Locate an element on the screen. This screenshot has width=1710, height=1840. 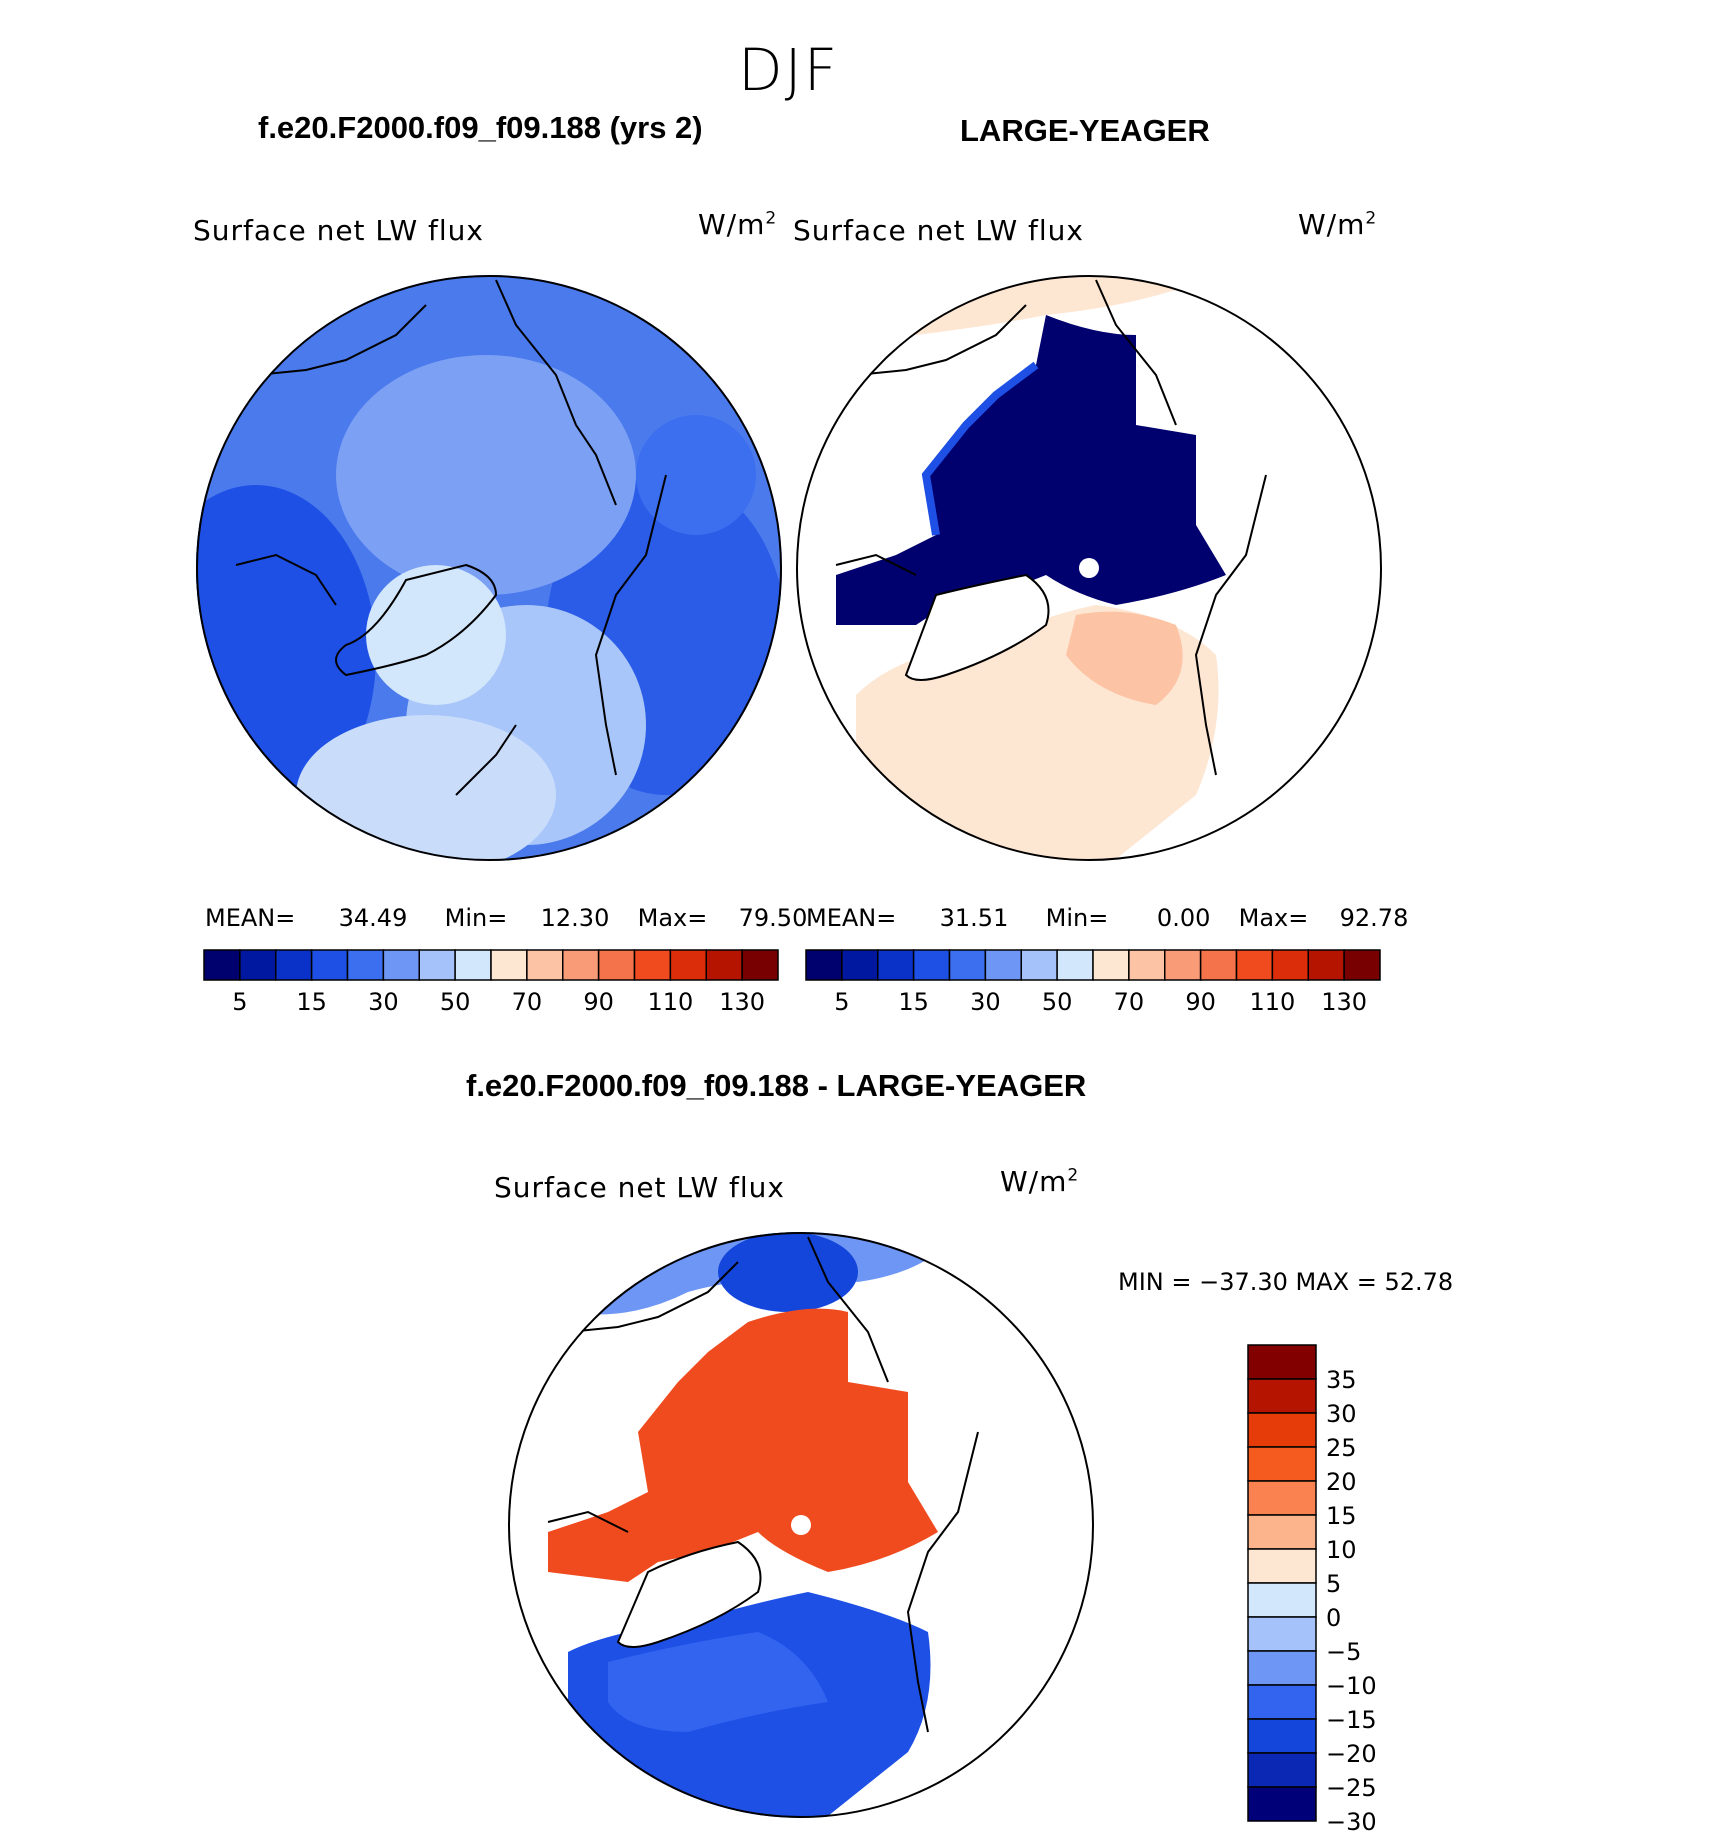
diff-polar-map is located at coordinates (801, 1525).